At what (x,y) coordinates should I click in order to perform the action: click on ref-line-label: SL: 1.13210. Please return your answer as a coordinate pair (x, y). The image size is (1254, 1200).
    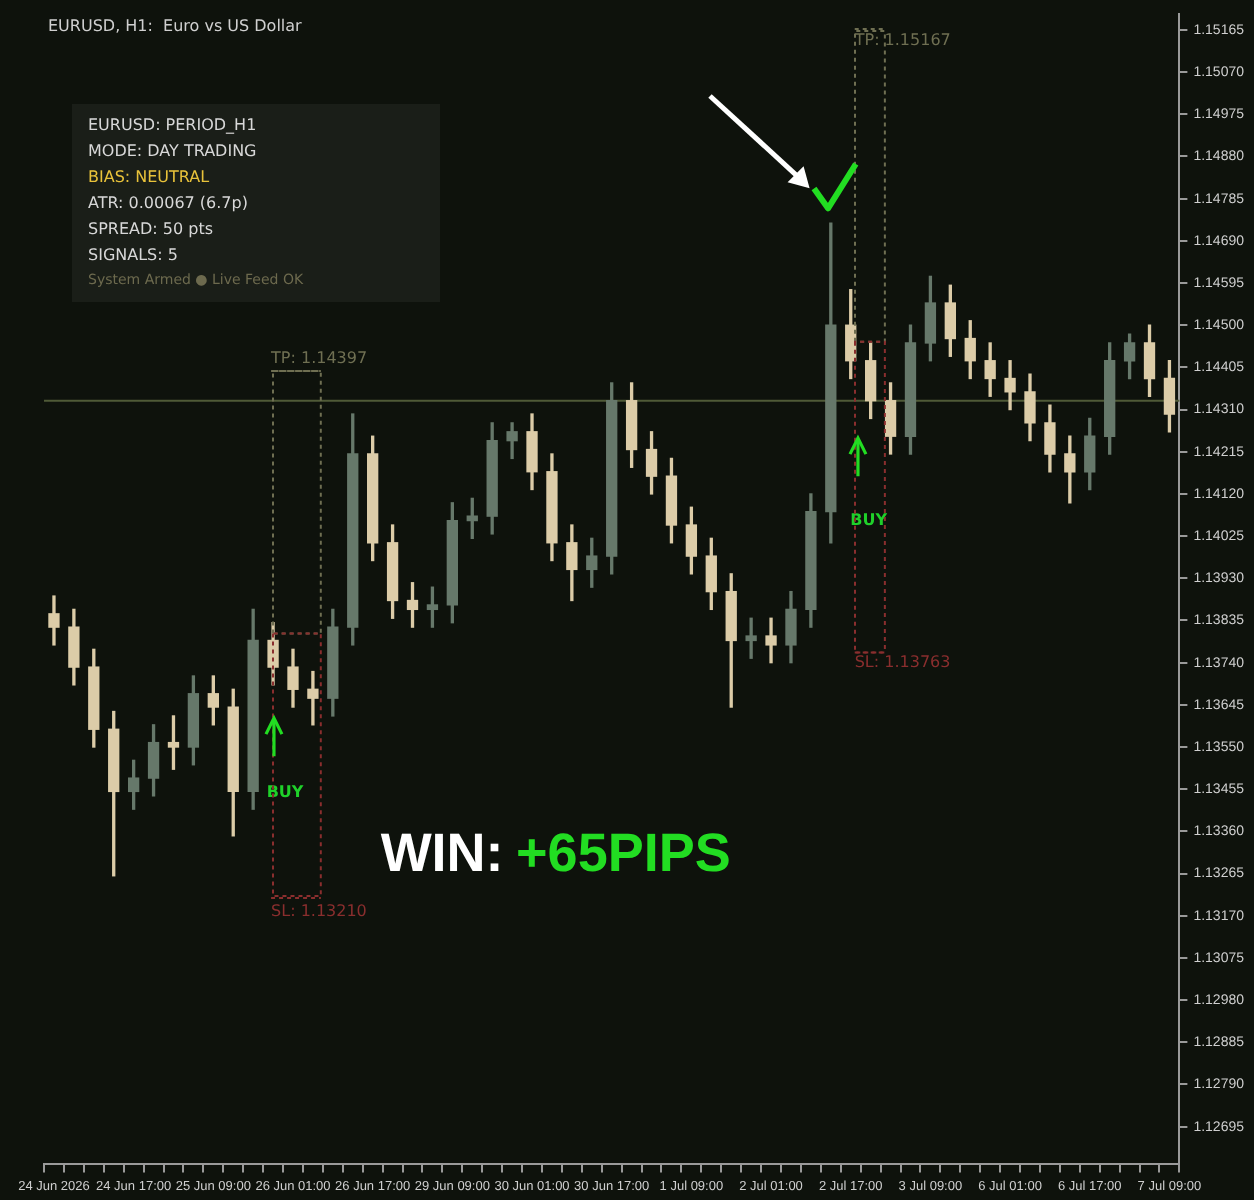
    Looking at the image, I should click on (319, 911).